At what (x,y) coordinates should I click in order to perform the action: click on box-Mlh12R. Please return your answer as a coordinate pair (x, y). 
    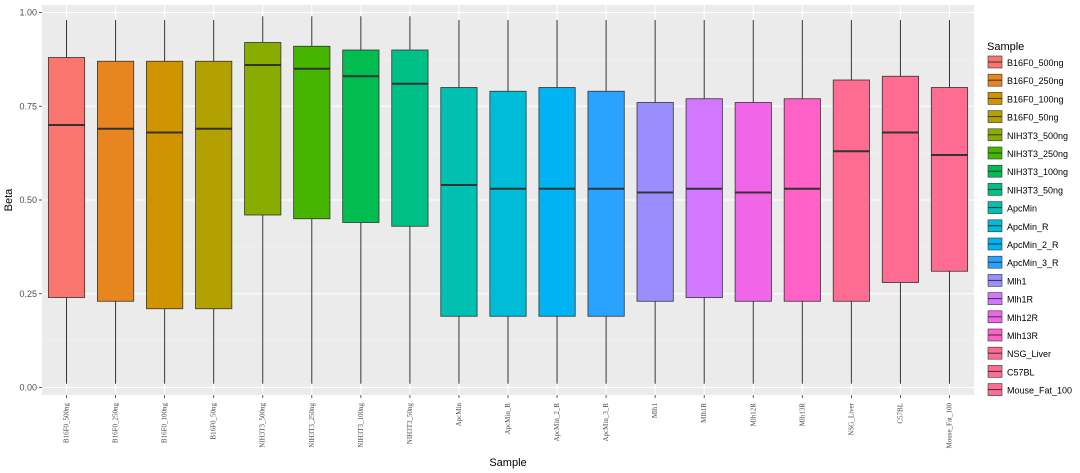
    Looking at the image, I should click on (753, 202).